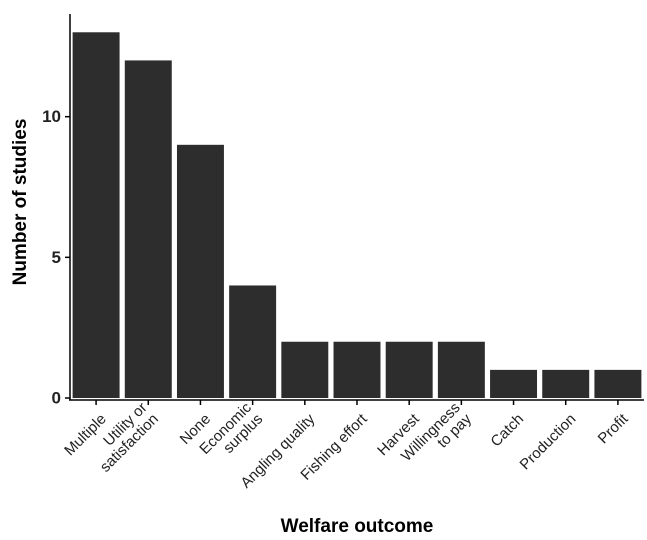 This screenshot has height=540, width=647. Describe the element at coordinates (507, 431) in the screenshot. I see `x-tick-label-8: Catch` at that location.